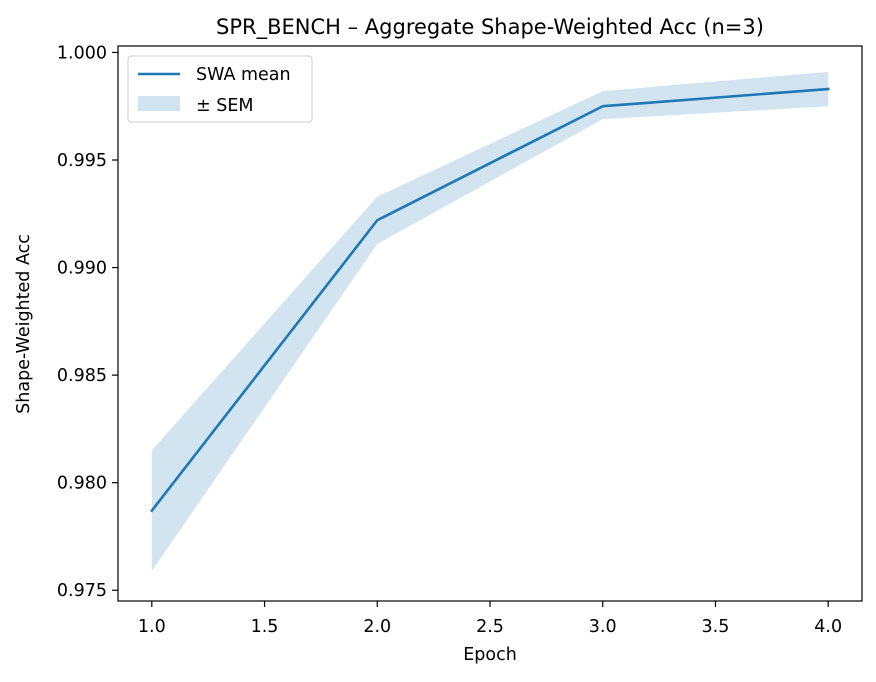 The image size is (876, 682). I want to click on legend-box, so click(220, 89).